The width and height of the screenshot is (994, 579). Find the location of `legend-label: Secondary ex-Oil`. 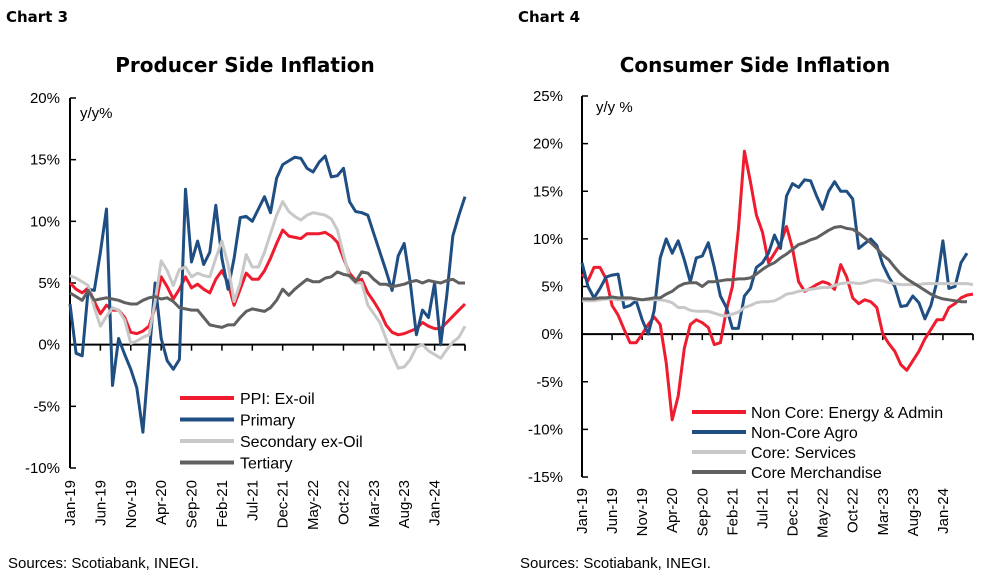

legend-label: Secondary ex-Oil is located at coordinates (301, 442).